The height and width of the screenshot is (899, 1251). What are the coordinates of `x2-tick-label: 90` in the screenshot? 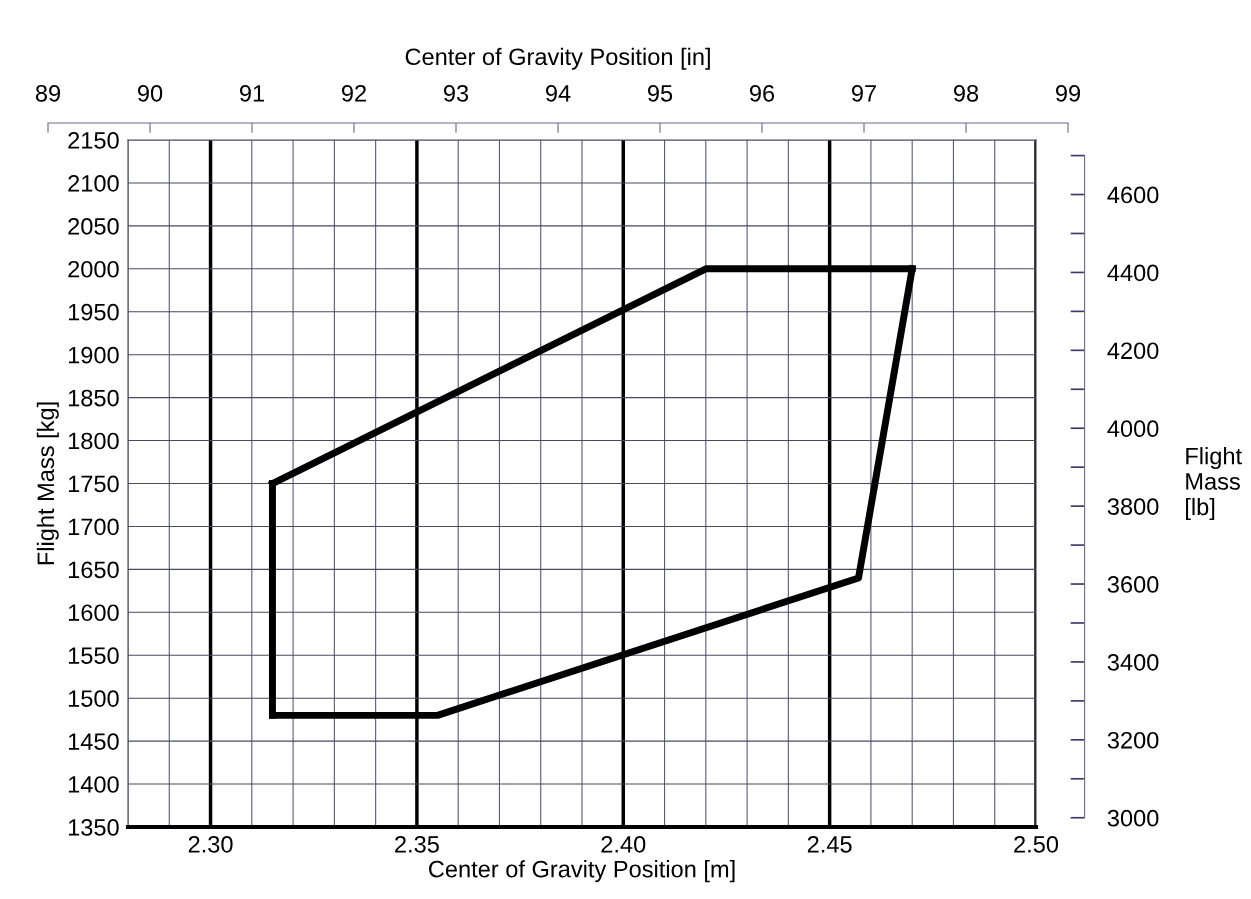 It's located at (150, 93).